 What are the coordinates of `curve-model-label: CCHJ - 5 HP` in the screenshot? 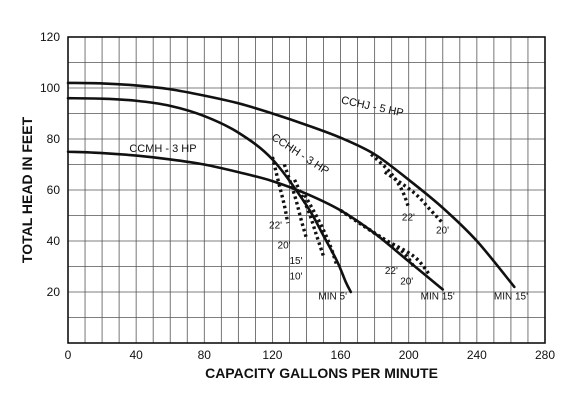 It's located at (372, 106).